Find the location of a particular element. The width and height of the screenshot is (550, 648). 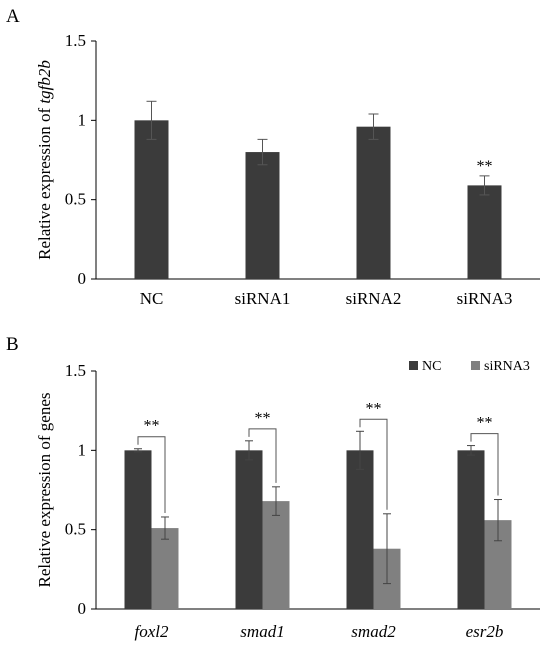

panel-a-x-tick-label: siRNA1 is located at coordinates (263, 298).